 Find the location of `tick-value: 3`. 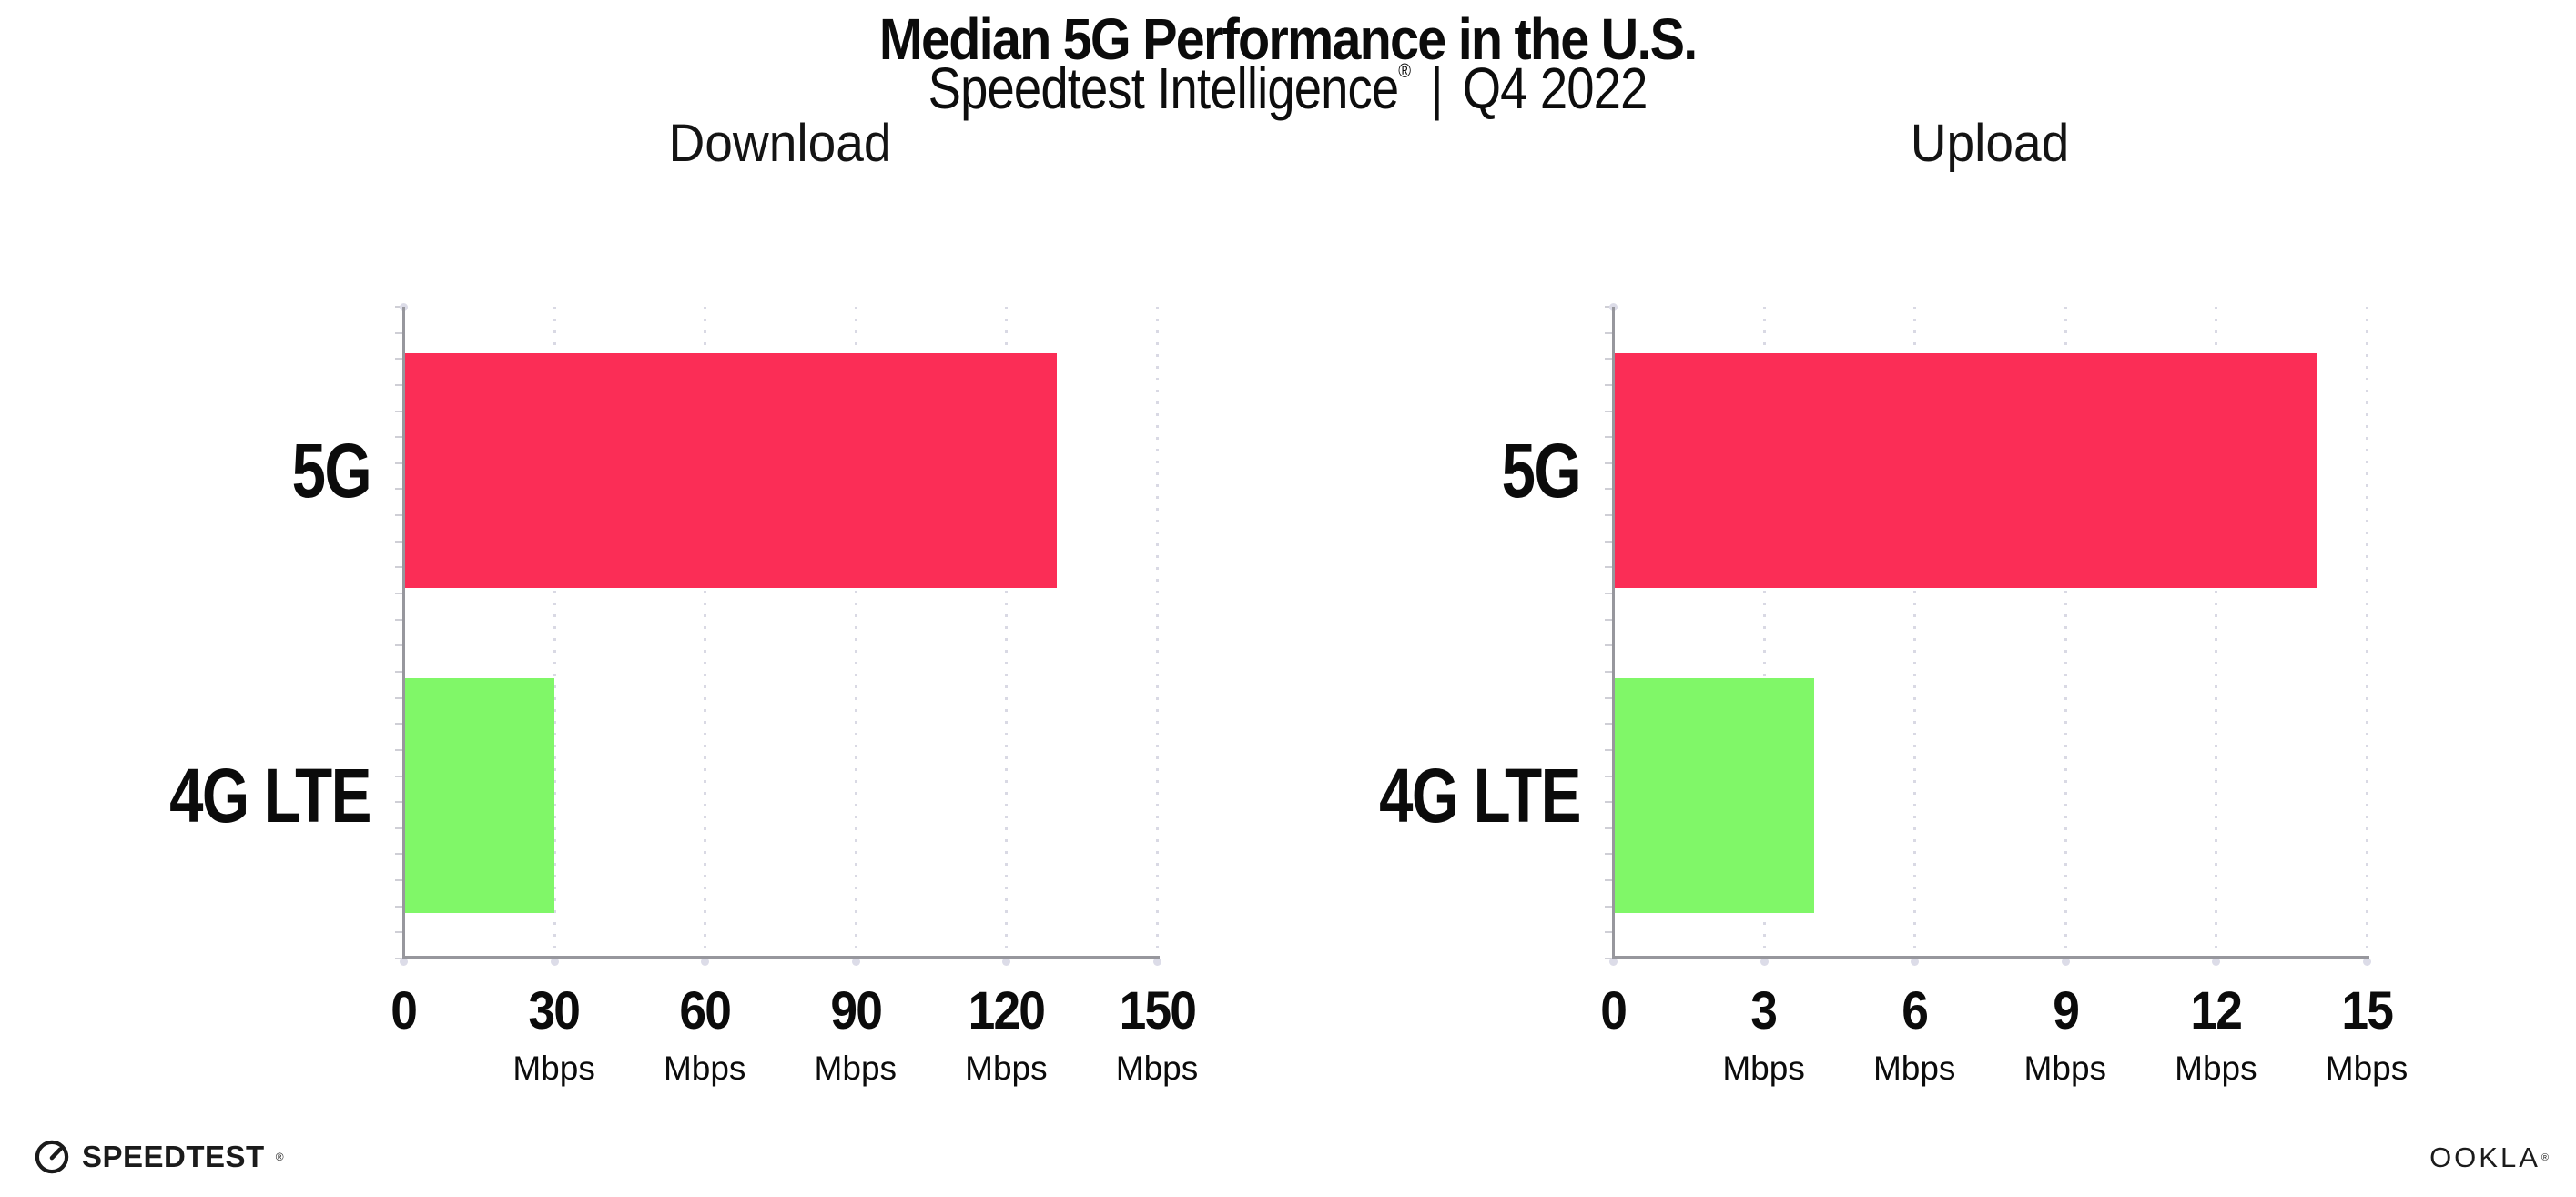

tick-value: 3 is located at coordinates (1764, 1011).